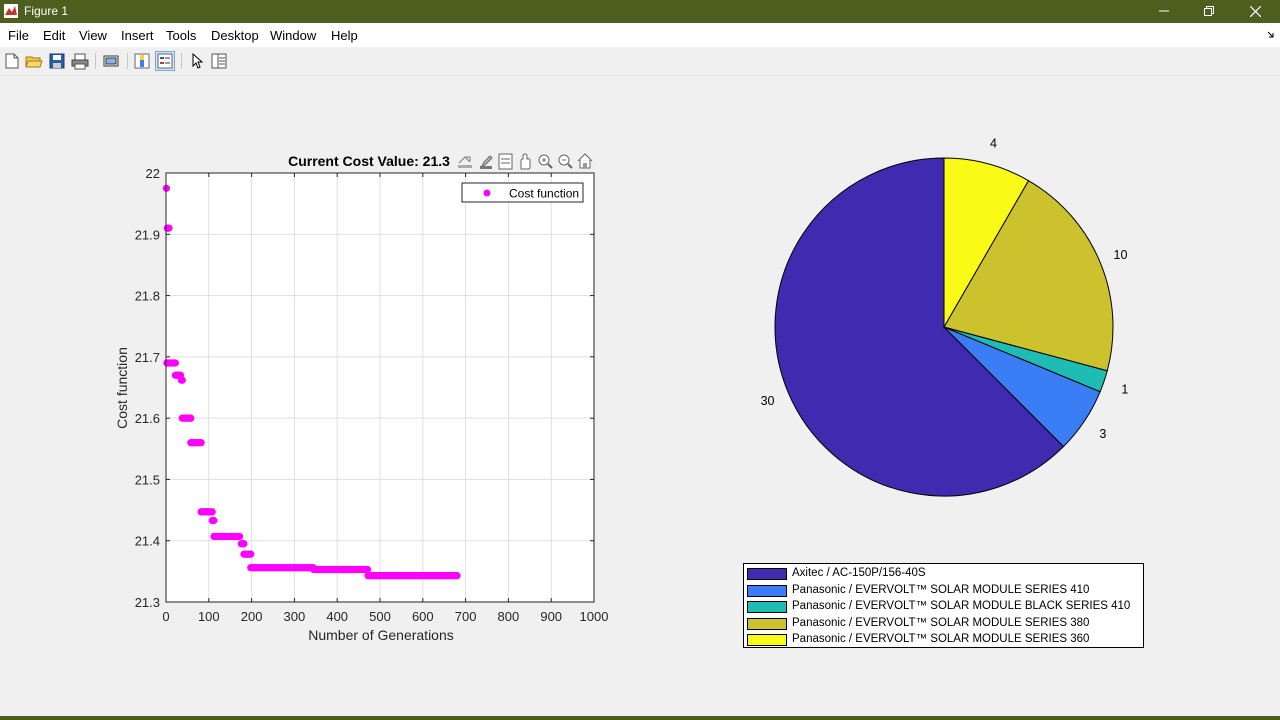 The image size is (1280, 720). Describe the element at coordinates (1121, 255) in the screenshot. I see `pie-slice-label: 10` at that location.